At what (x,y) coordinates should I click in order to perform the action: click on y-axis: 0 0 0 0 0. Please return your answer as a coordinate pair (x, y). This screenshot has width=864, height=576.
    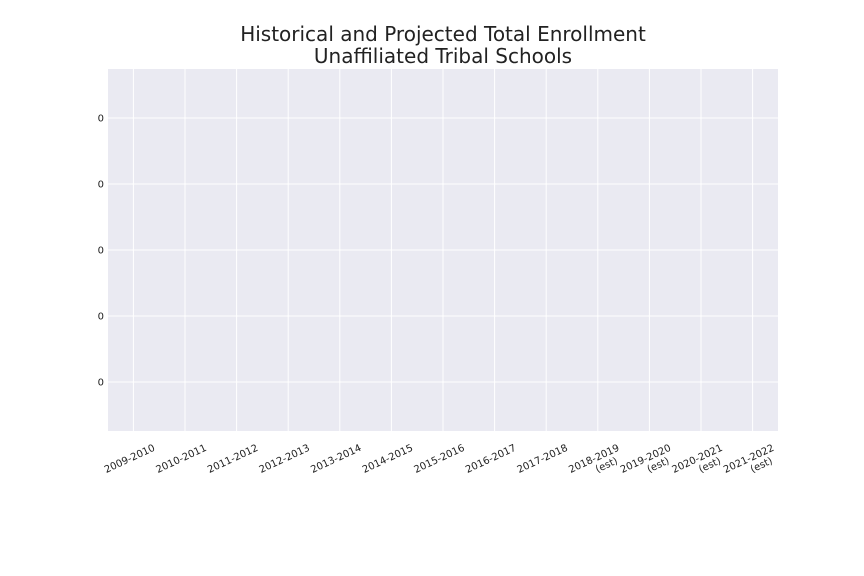
    Looking at the image, I should click on (101, 251).